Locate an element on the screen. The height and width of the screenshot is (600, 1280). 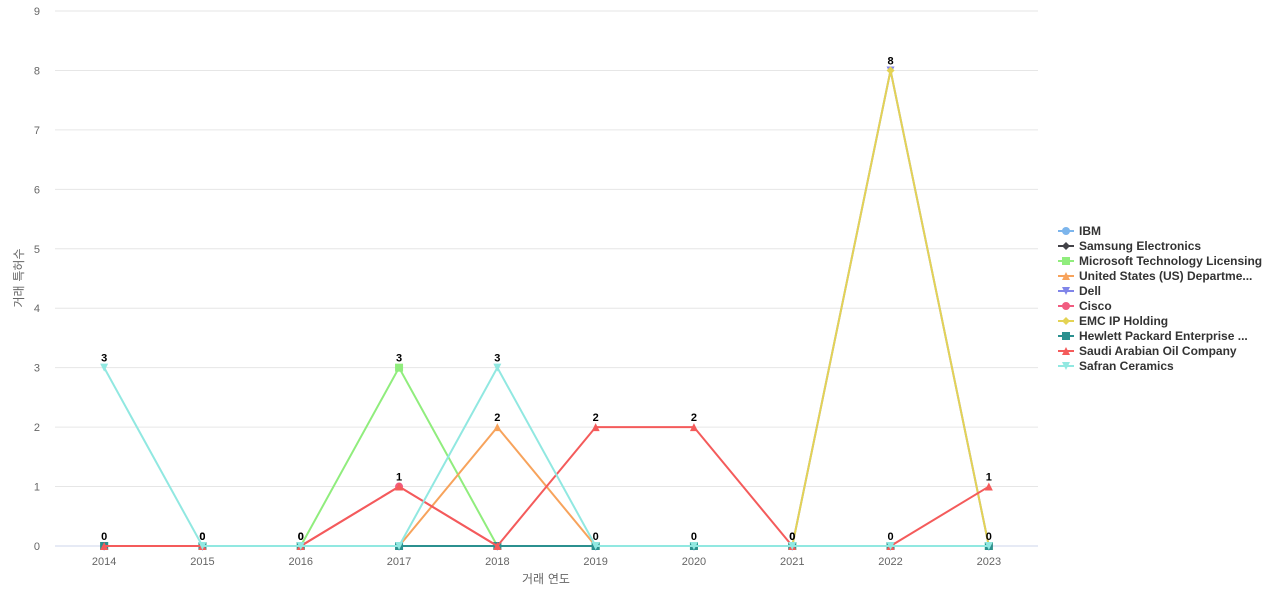
y-tick-label: 6 is located at coordinates (37, 190).